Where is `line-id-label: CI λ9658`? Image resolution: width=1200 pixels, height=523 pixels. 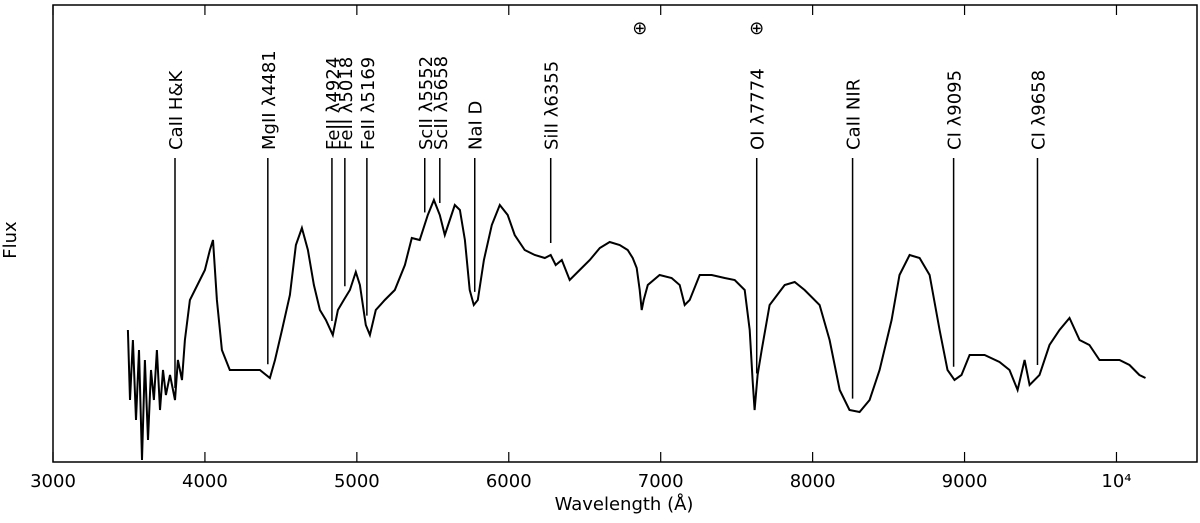
line-id-label: CI λ9658 is located at coordinates (1038, 110).